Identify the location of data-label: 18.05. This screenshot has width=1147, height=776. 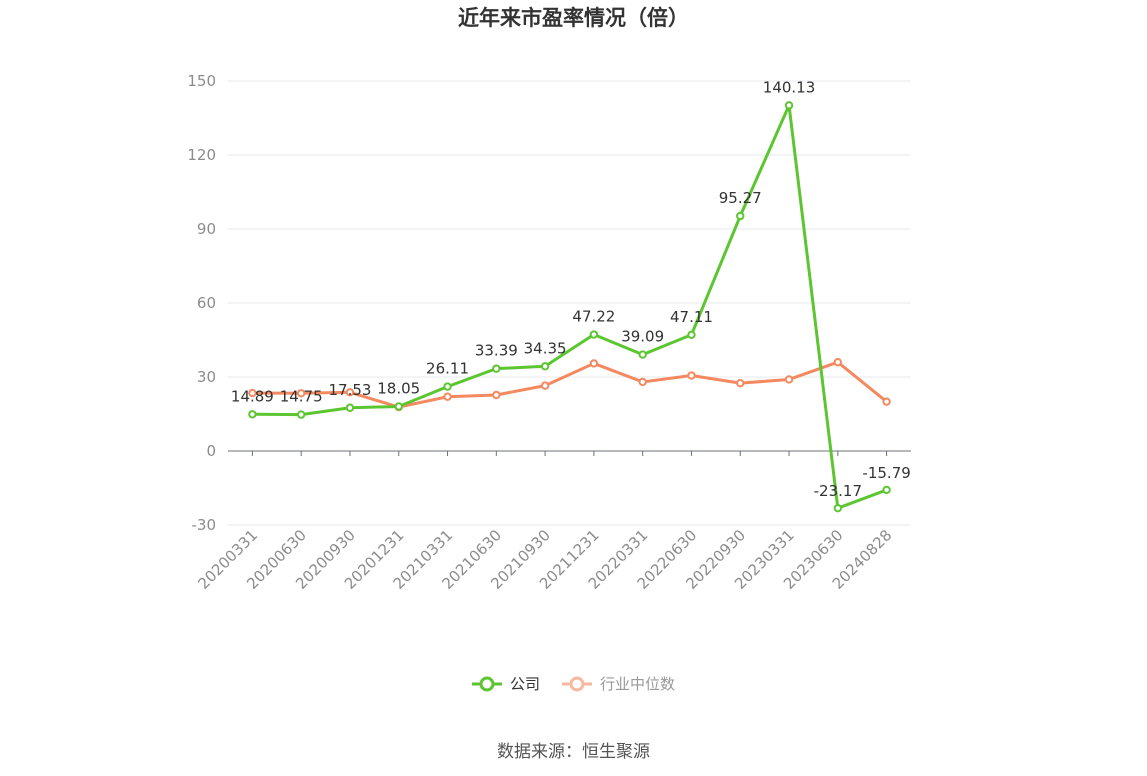
(398, 388).